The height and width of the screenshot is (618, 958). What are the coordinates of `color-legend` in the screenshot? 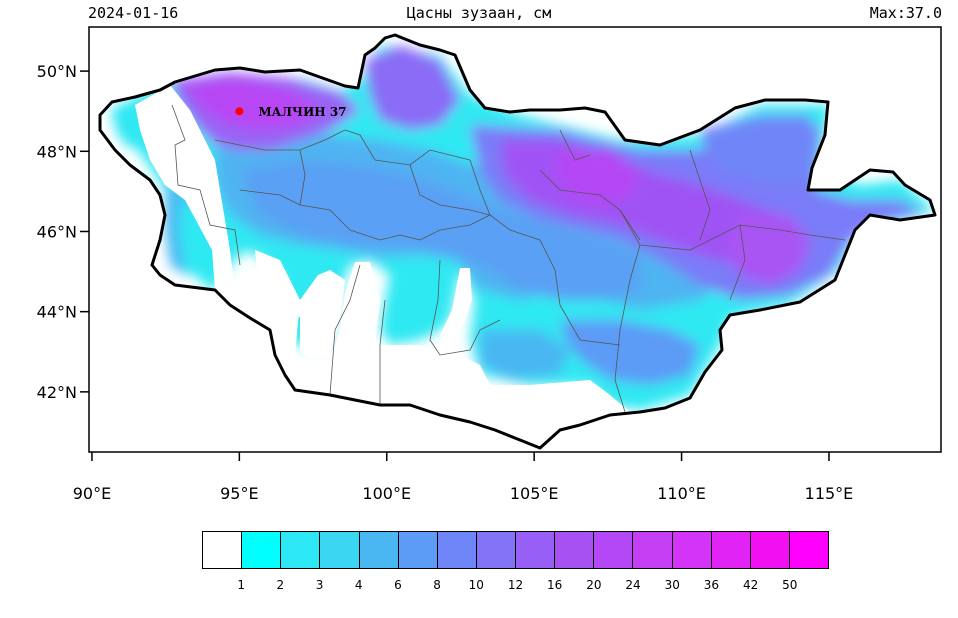 It's located at (515, 550).